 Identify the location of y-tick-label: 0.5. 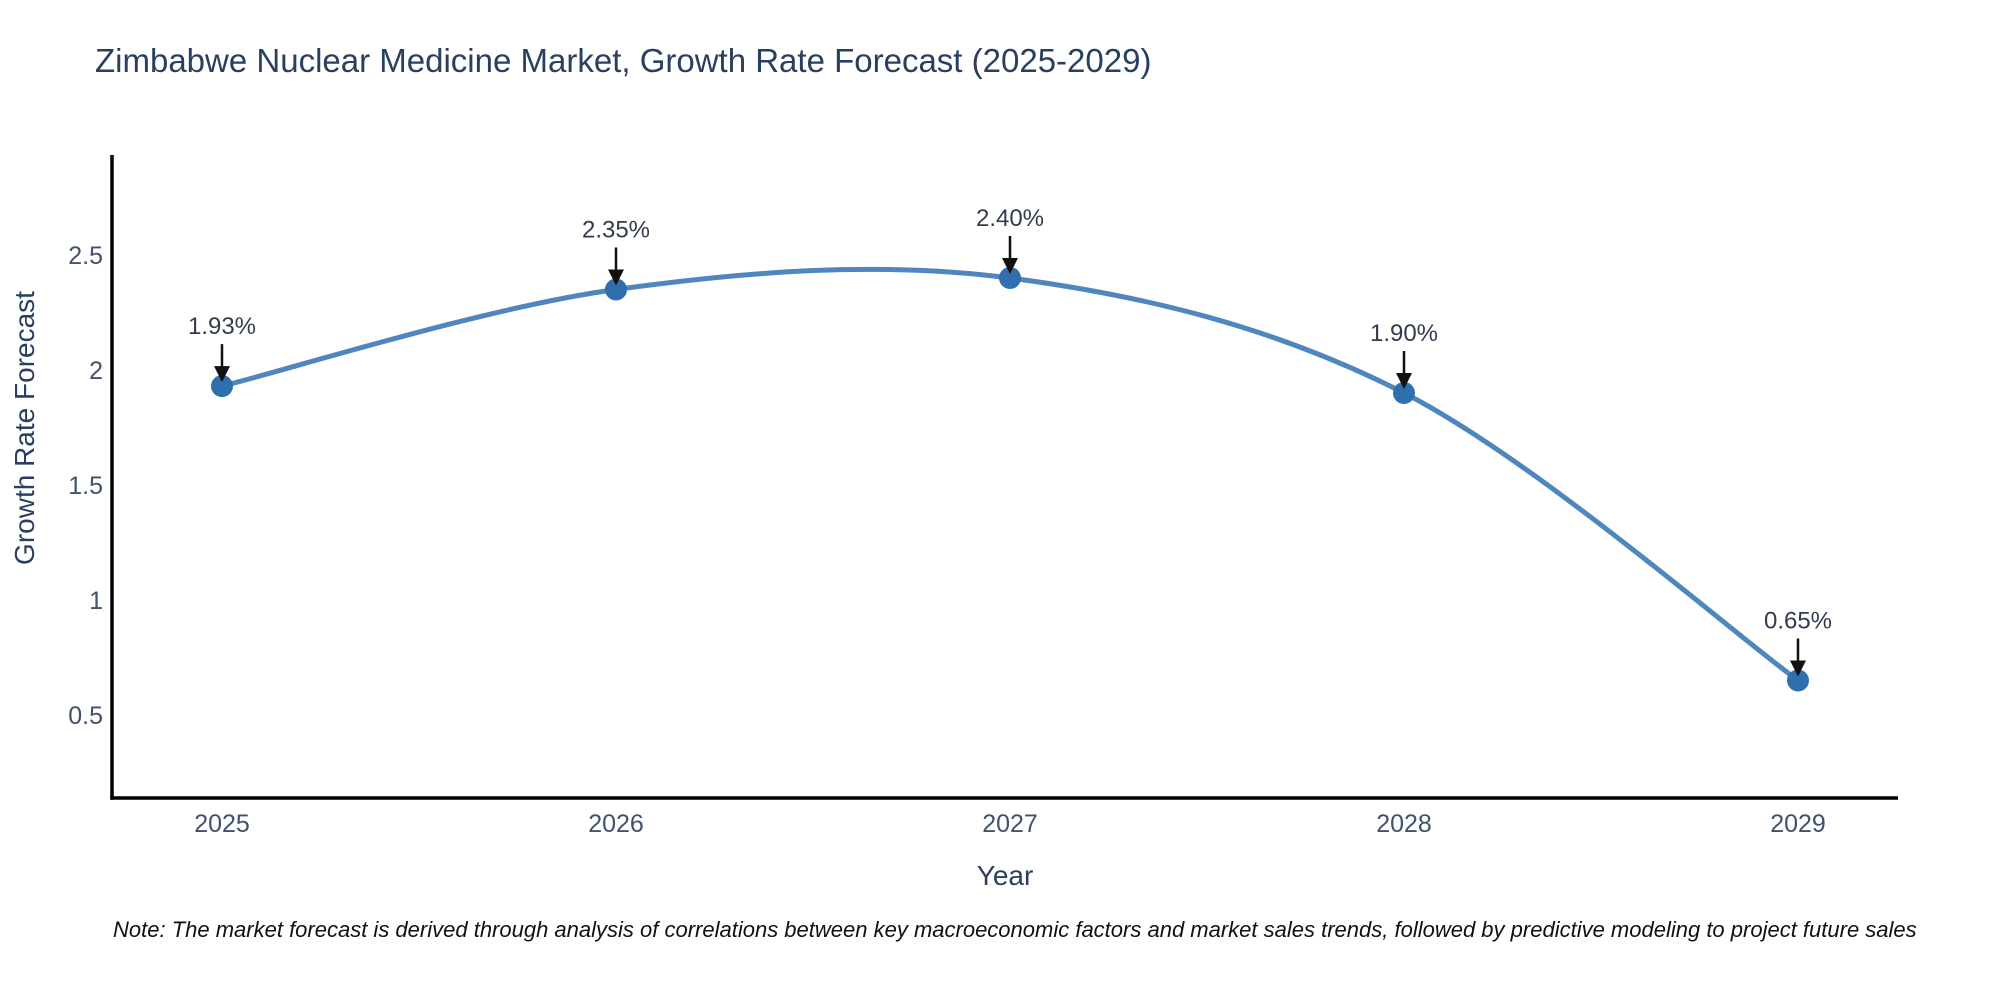
(85, 716).